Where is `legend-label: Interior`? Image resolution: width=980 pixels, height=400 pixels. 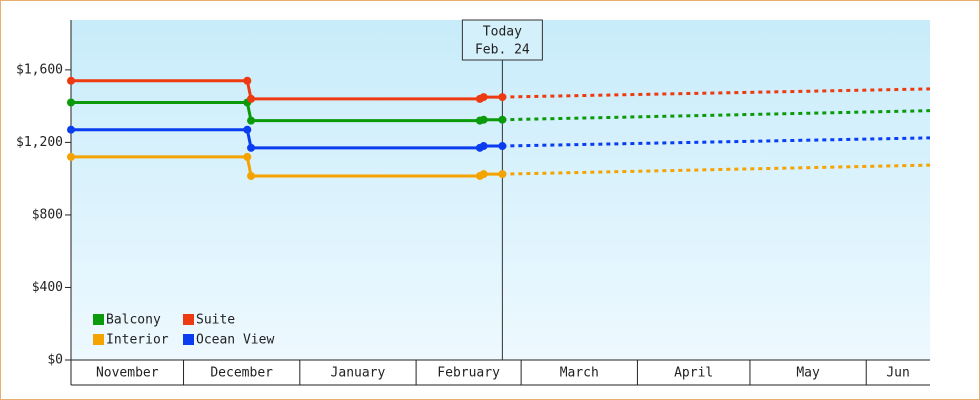 legend-label: Interior is located at coordinates (137, 340).